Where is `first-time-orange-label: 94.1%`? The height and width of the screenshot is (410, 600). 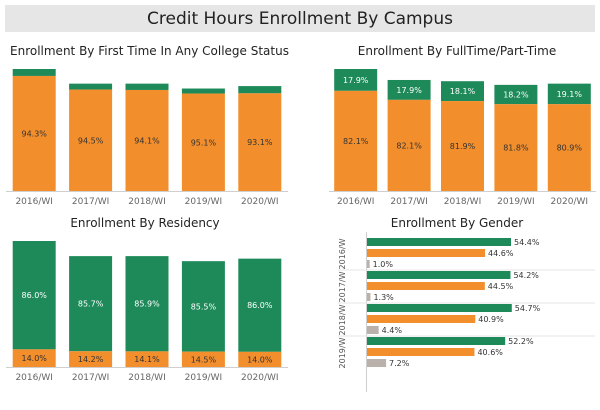
first-time-orange-label: 94.1% is located at coordinates (147, 140).